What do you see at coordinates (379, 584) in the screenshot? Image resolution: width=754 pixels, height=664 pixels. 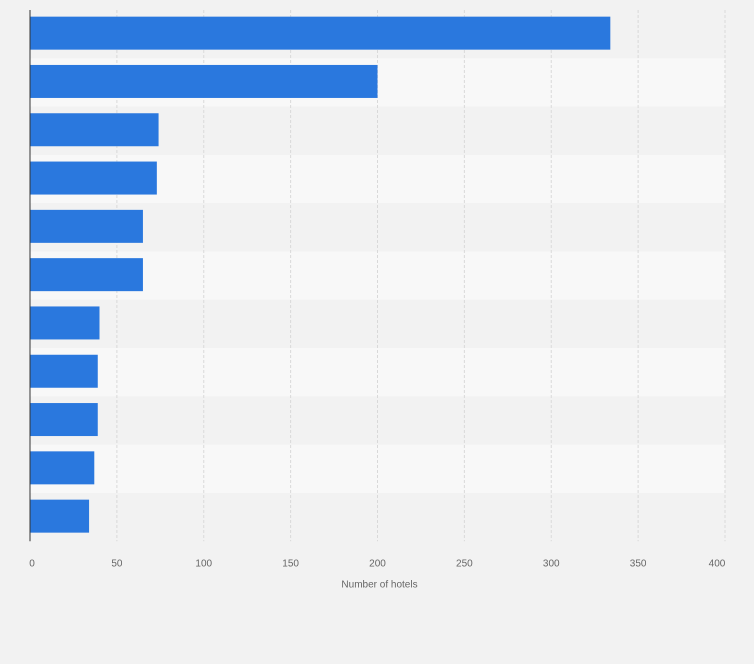 I see `x-axis-label: Number of hotels` at bounding box center [379, 584].